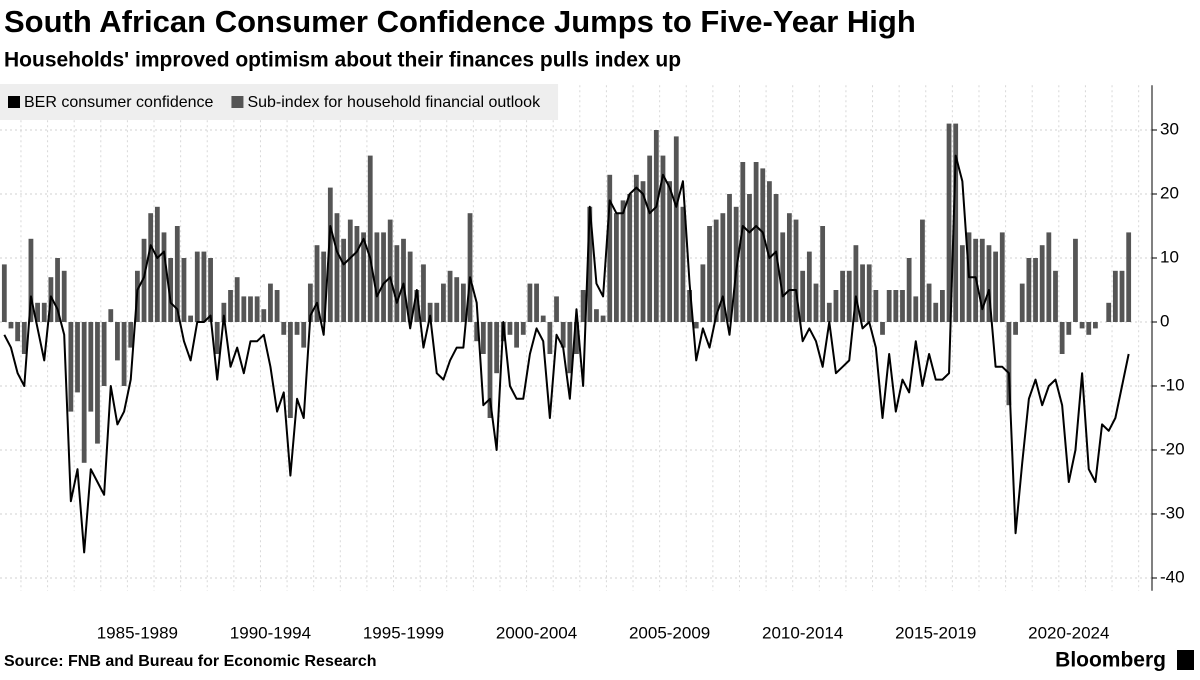 Image resolution: width=1200 pixels, height=680 pixels. What do you see at coordinates (1172, 448) in the screenshot?
I see `y-tick-label: -20` at bounding box center [1172, 448].